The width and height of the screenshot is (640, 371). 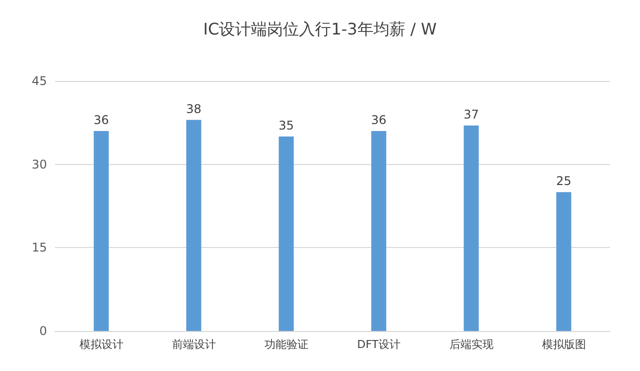 I want to click on y-tick-label: 0, so click(x=43, y=331).